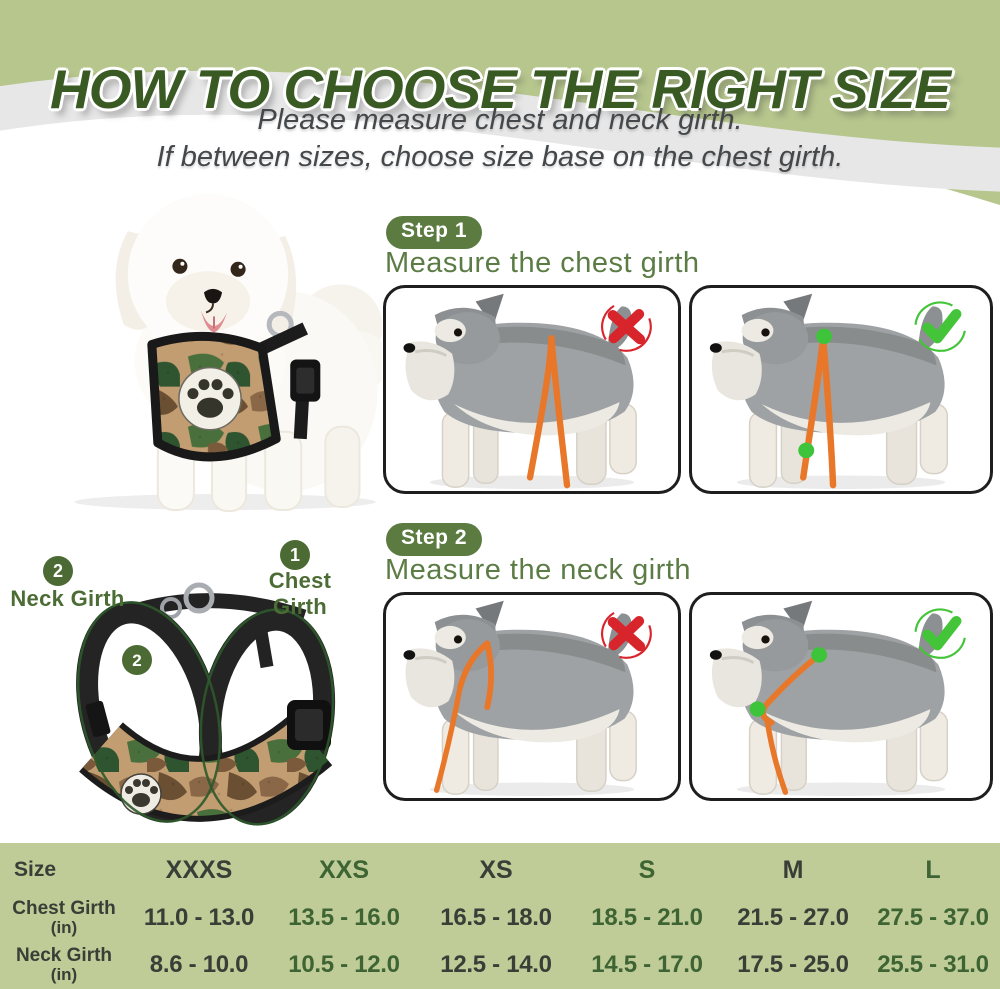 This screenshot has height=989, width=1000. Describe the element at coordinates (542, 263) in the screenshot. I see `step-1-heading: Measure the chest girth` at that location.